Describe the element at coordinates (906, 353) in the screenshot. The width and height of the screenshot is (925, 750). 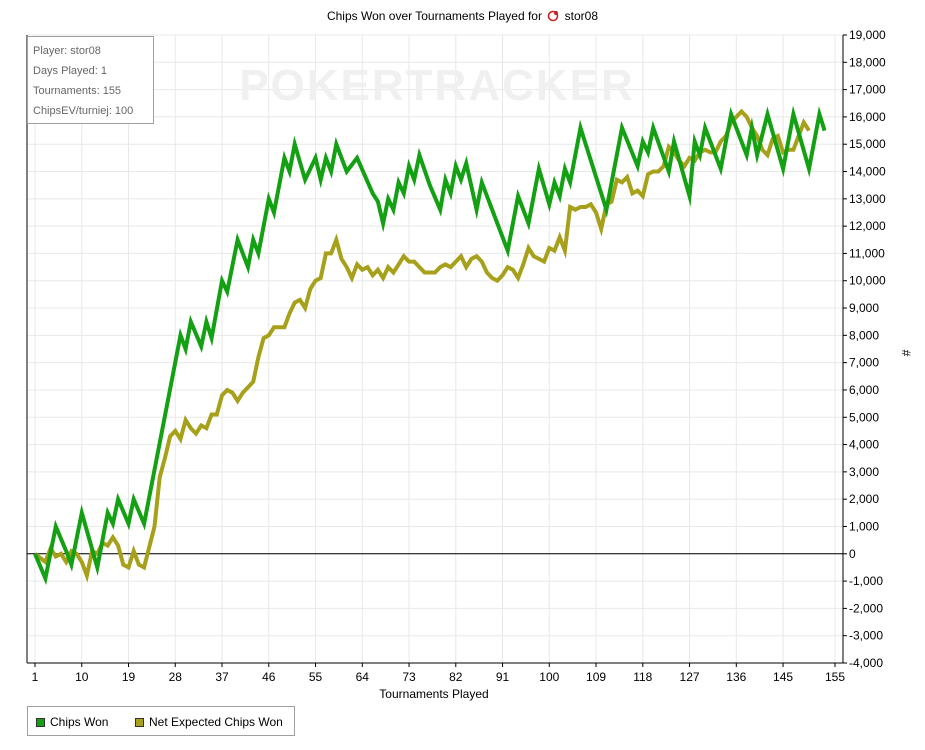
I see `y-axis-label: #` at that location.